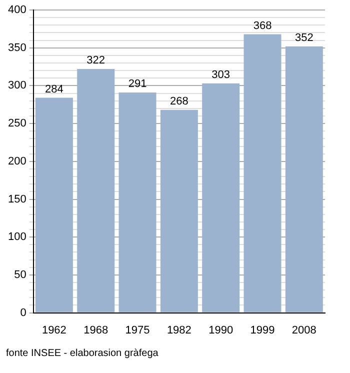 The image size is (350, 373). What do you see at coordinates (17, 48) in the screenshot?
I see `y-tick-label: 350` at bounding box center [17, 48].